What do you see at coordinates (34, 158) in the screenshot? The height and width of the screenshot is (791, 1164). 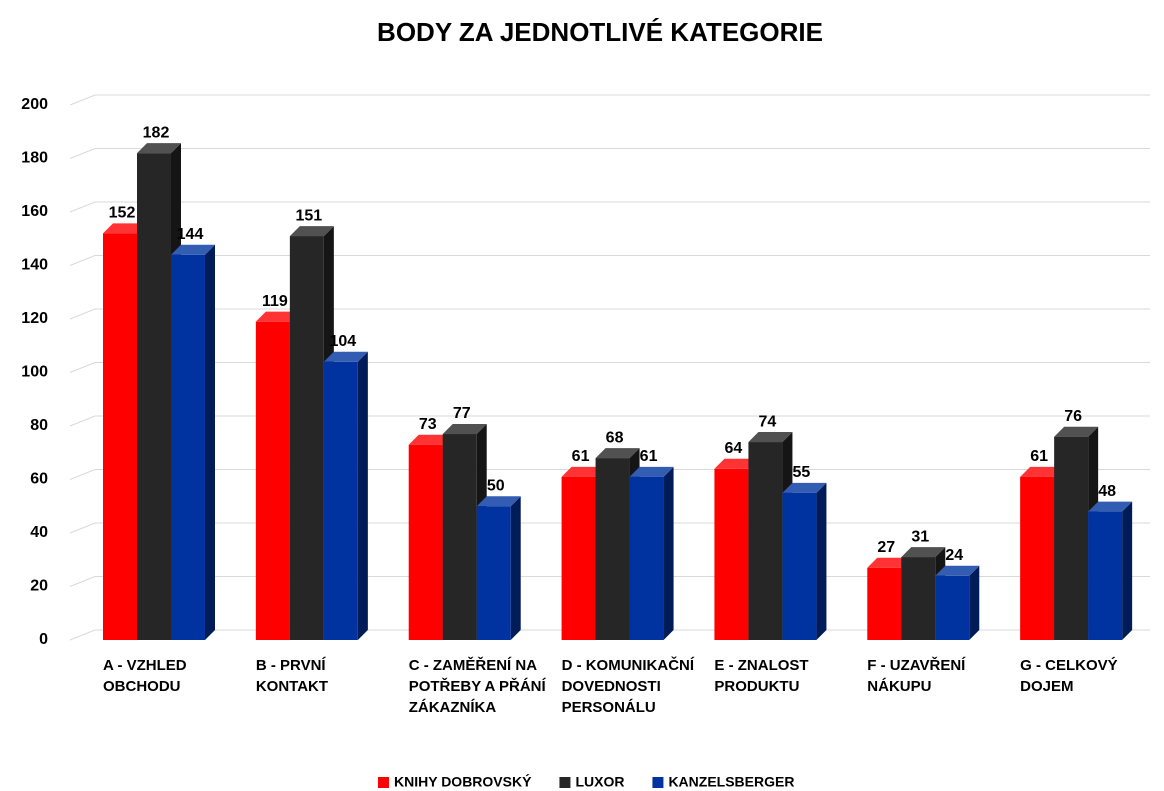 I see `y-tick-label: 180` at bounding box center [34, 158].